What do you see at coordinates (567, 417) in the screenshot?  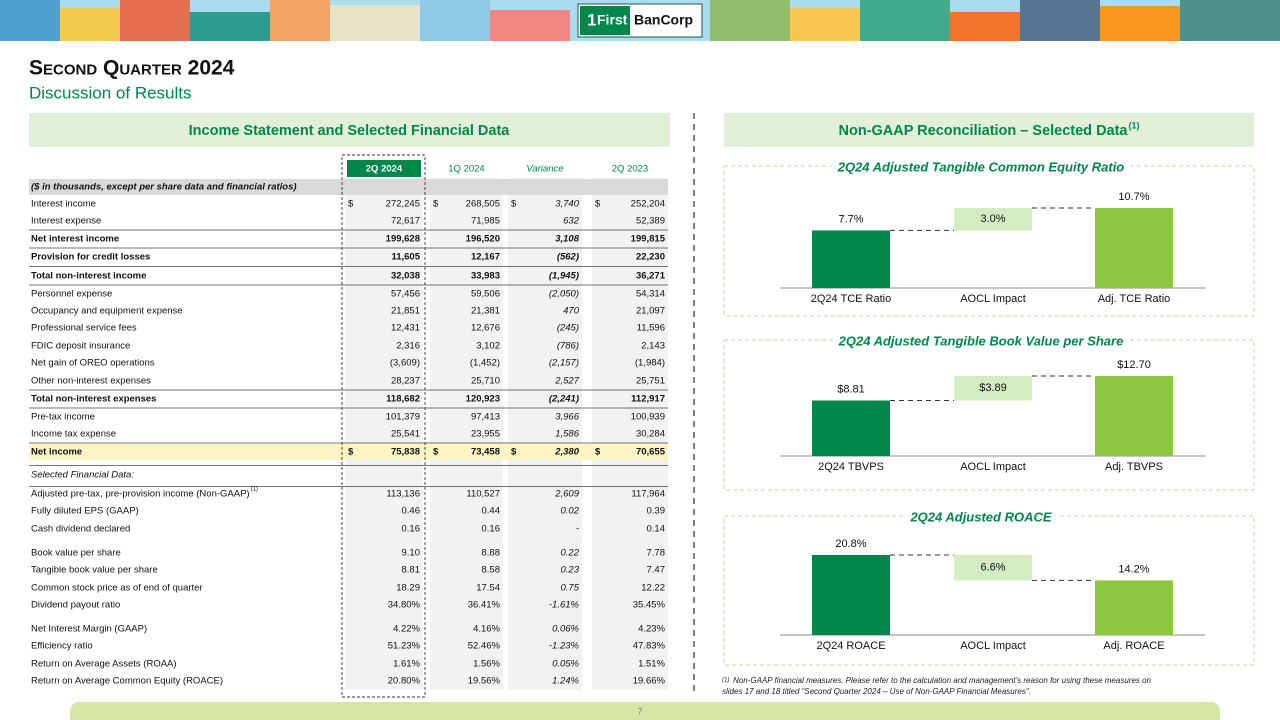 I see `cell-value: 3,966` at bounding box center [567, 417].